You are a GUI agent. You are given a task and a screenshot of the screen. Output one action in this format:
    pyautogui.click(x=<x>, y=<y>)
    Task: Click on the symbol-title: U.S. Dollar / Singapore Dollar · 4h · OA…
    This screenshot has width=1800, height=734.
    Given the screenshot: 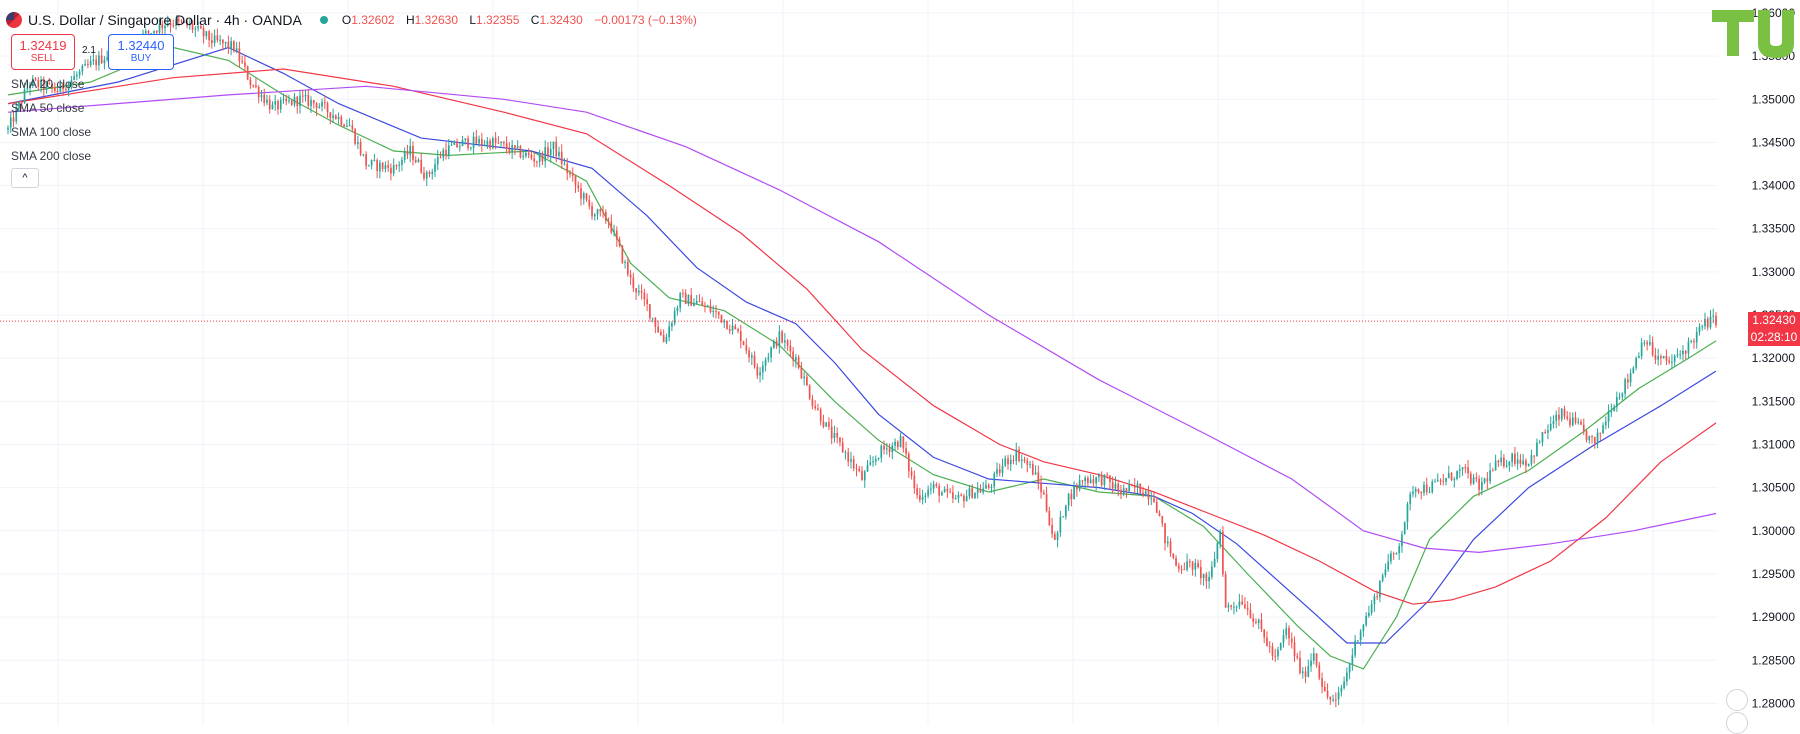 What is the action you would take?
    pyautogui.click(x=165, y=20)
    